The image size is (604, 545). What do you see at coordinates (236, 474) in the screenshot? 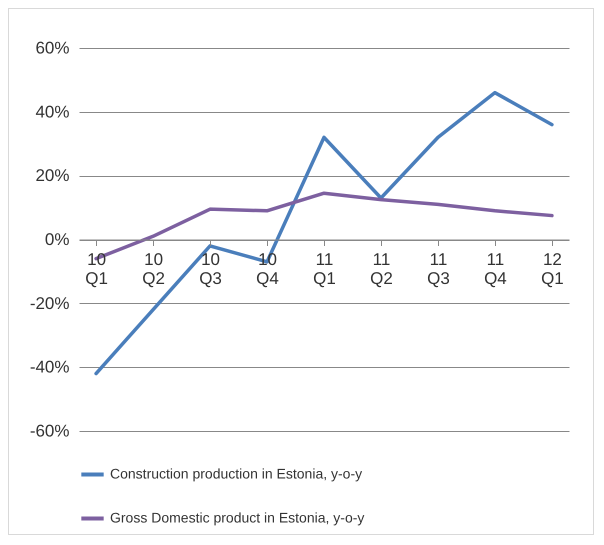
I see `legend-label: Construction production in Estonia, y-o-y` at bounding box center [236, 474].